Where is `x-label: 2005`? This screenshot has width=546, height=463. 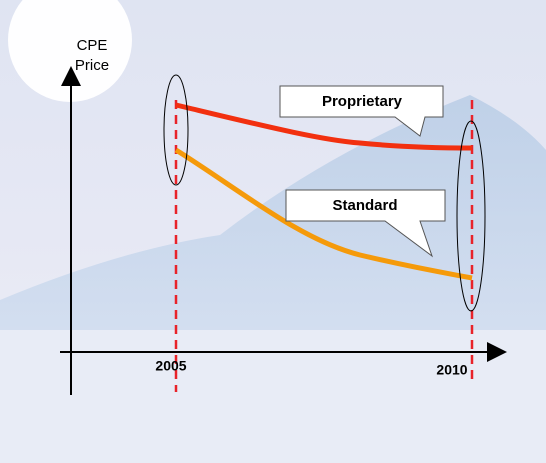 x-label: 2005 is located at coordinates (170, 366).